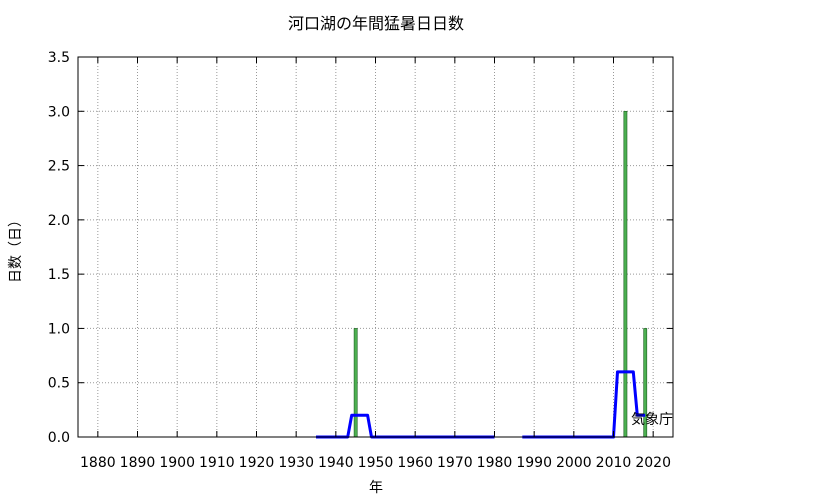  What do you see at coordinates (16, 248) in the screenshot?
I see `y-axis-label: 日数（日）` at bounding box center [16, 248].